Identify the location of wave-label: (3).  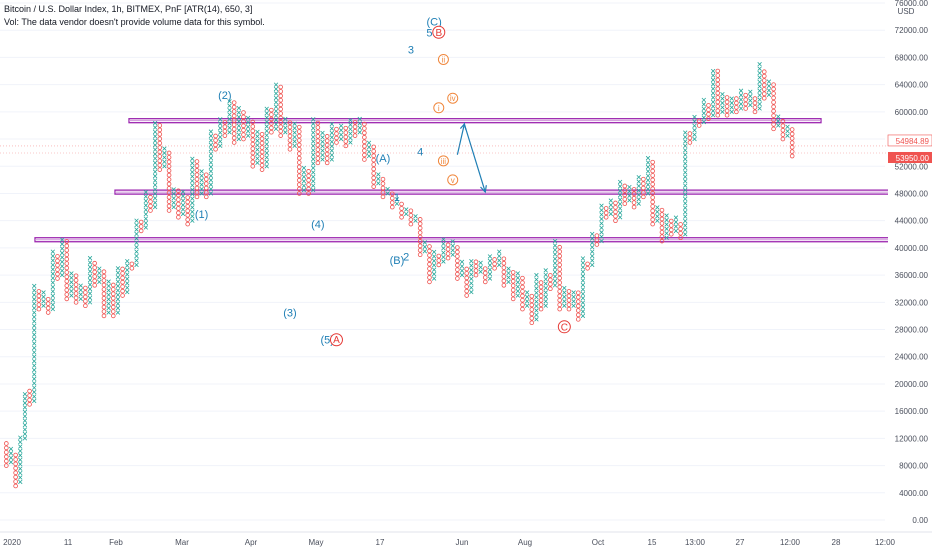
(289, 314).